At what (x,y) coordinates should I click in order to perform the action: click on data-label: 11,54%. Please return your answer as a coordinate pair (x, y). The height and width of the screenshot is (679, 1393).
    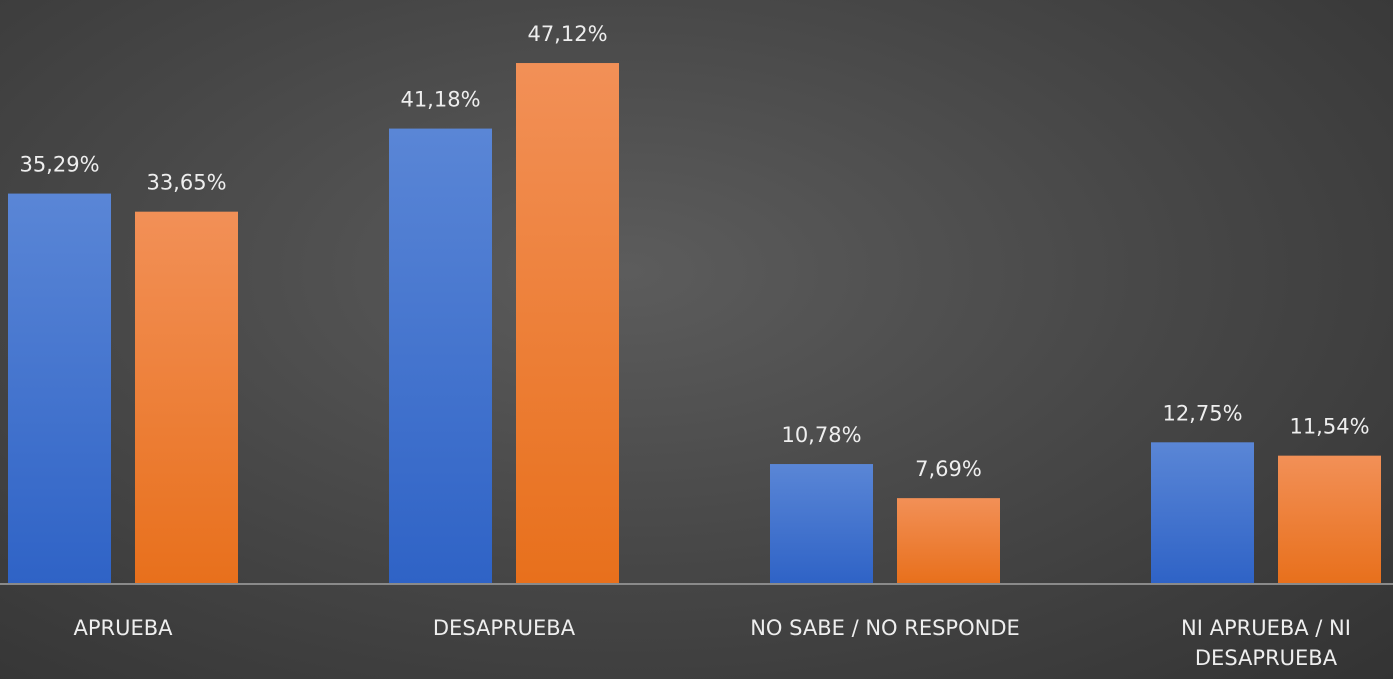
    Looking at the image, I should click on (1329, 427).